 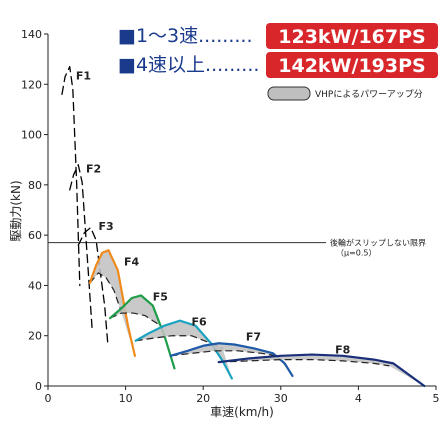 What do you see at coordinates (93, 168) in the screenshot?
I see `series-label-f2: F2` at bounding box center [93, 168].